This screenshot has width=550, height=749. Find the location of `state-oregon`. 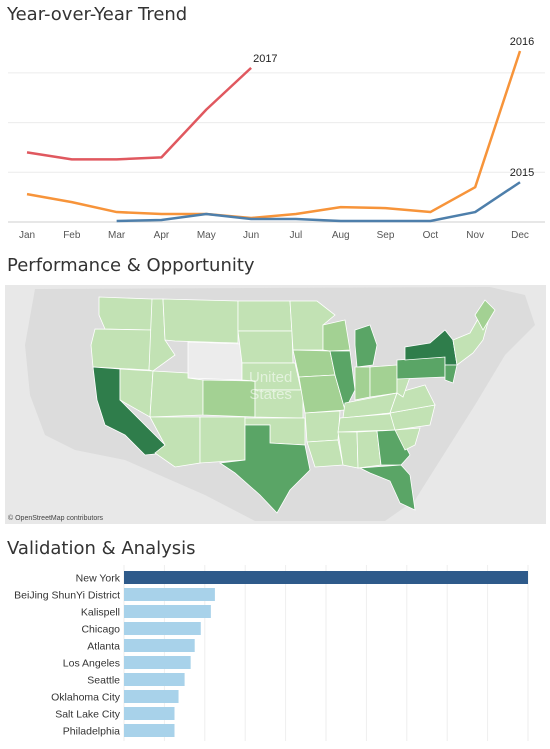

state-oregon is located at coordinates (121, 349).